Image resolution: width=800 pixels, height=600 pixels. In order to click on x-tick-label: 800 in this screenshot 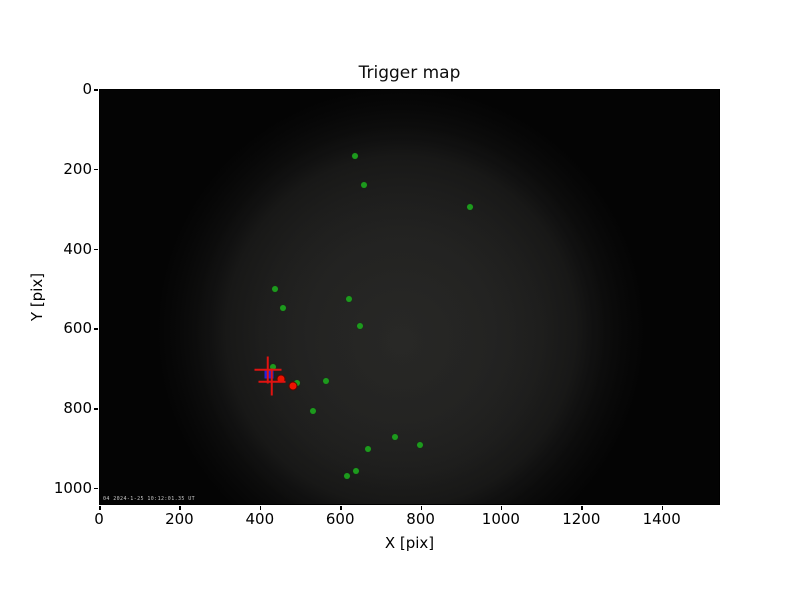, I will do `click(420, 519)`.